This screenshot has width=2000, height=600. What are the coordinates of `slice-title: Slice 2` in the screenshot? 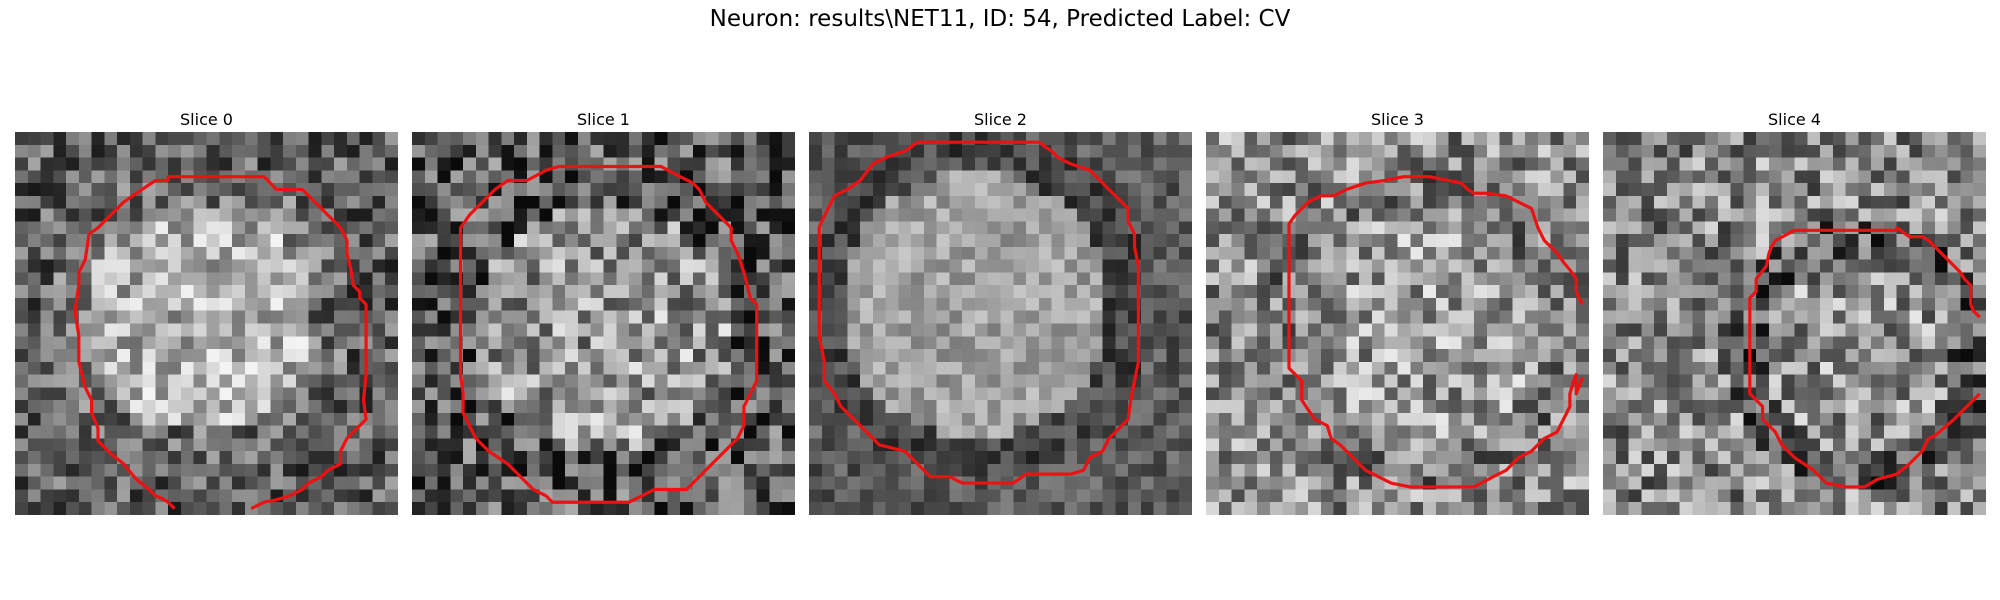 It's located at (1000, 119).